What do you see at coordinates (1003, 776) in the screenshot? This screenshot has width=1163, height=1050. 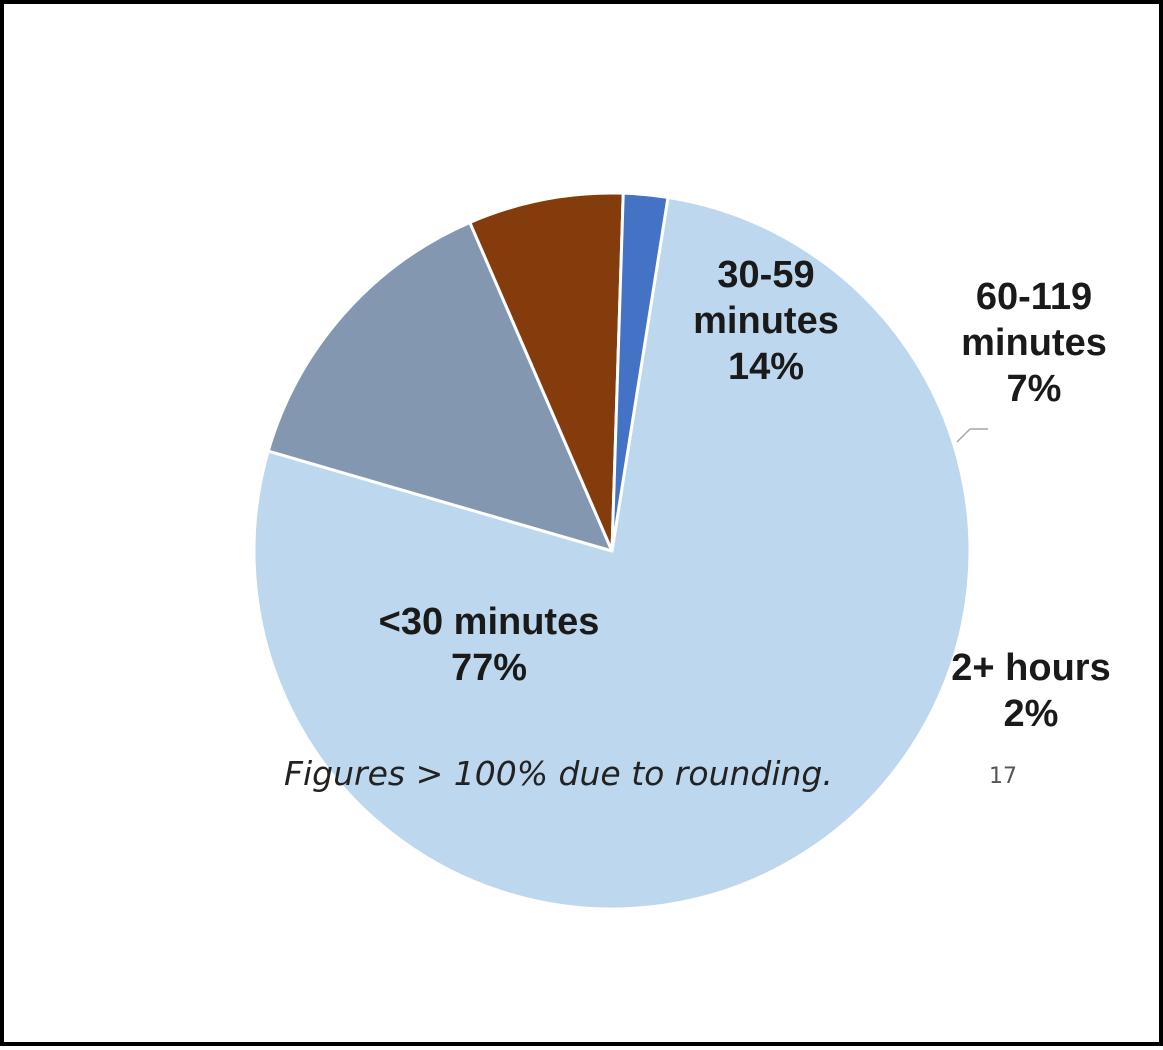 I see `page-number: 17` at bounding box center [1003, 776].